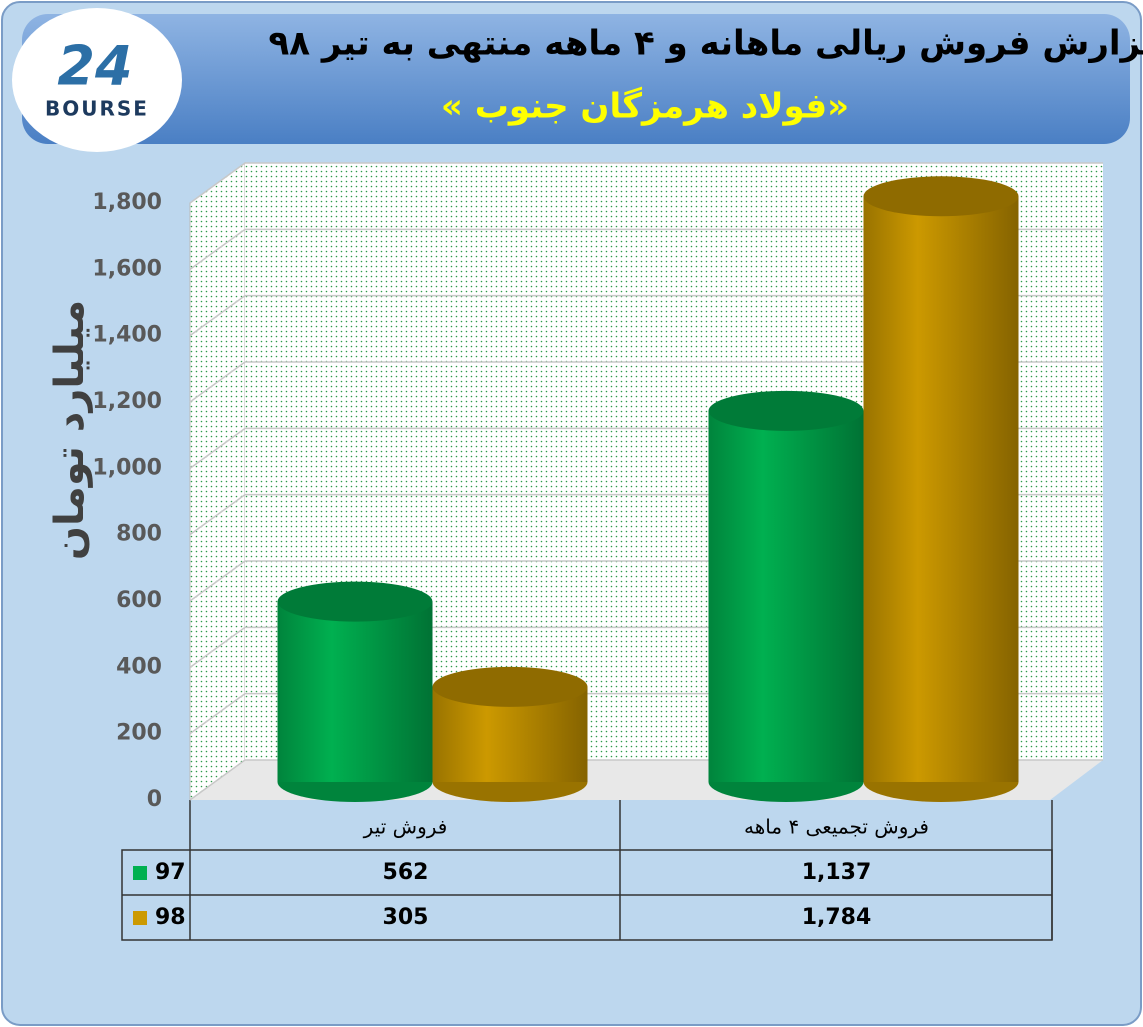 This screenshot has height=1027, width=1143. What do you see at coordinates (127, 401) in the screenshot?
I see `y-tick-label: 1,200` at bounding box center [127, 401].